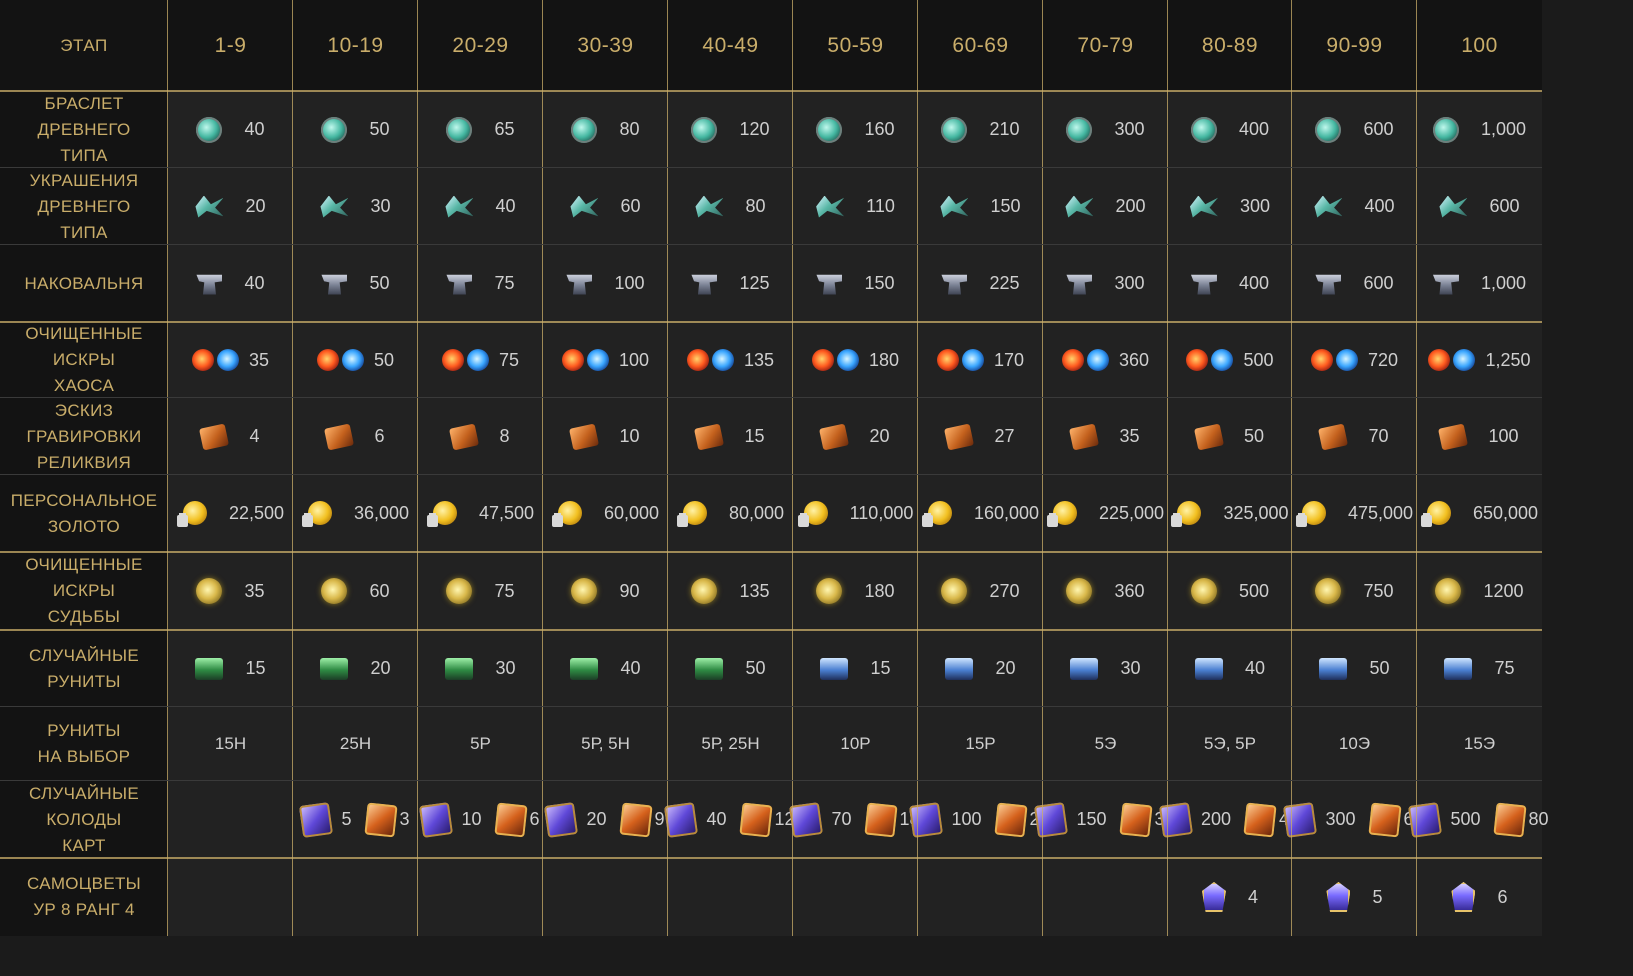 The image size is (1633, 976). I want to click on reward-amount: 20, so click(380, 668).